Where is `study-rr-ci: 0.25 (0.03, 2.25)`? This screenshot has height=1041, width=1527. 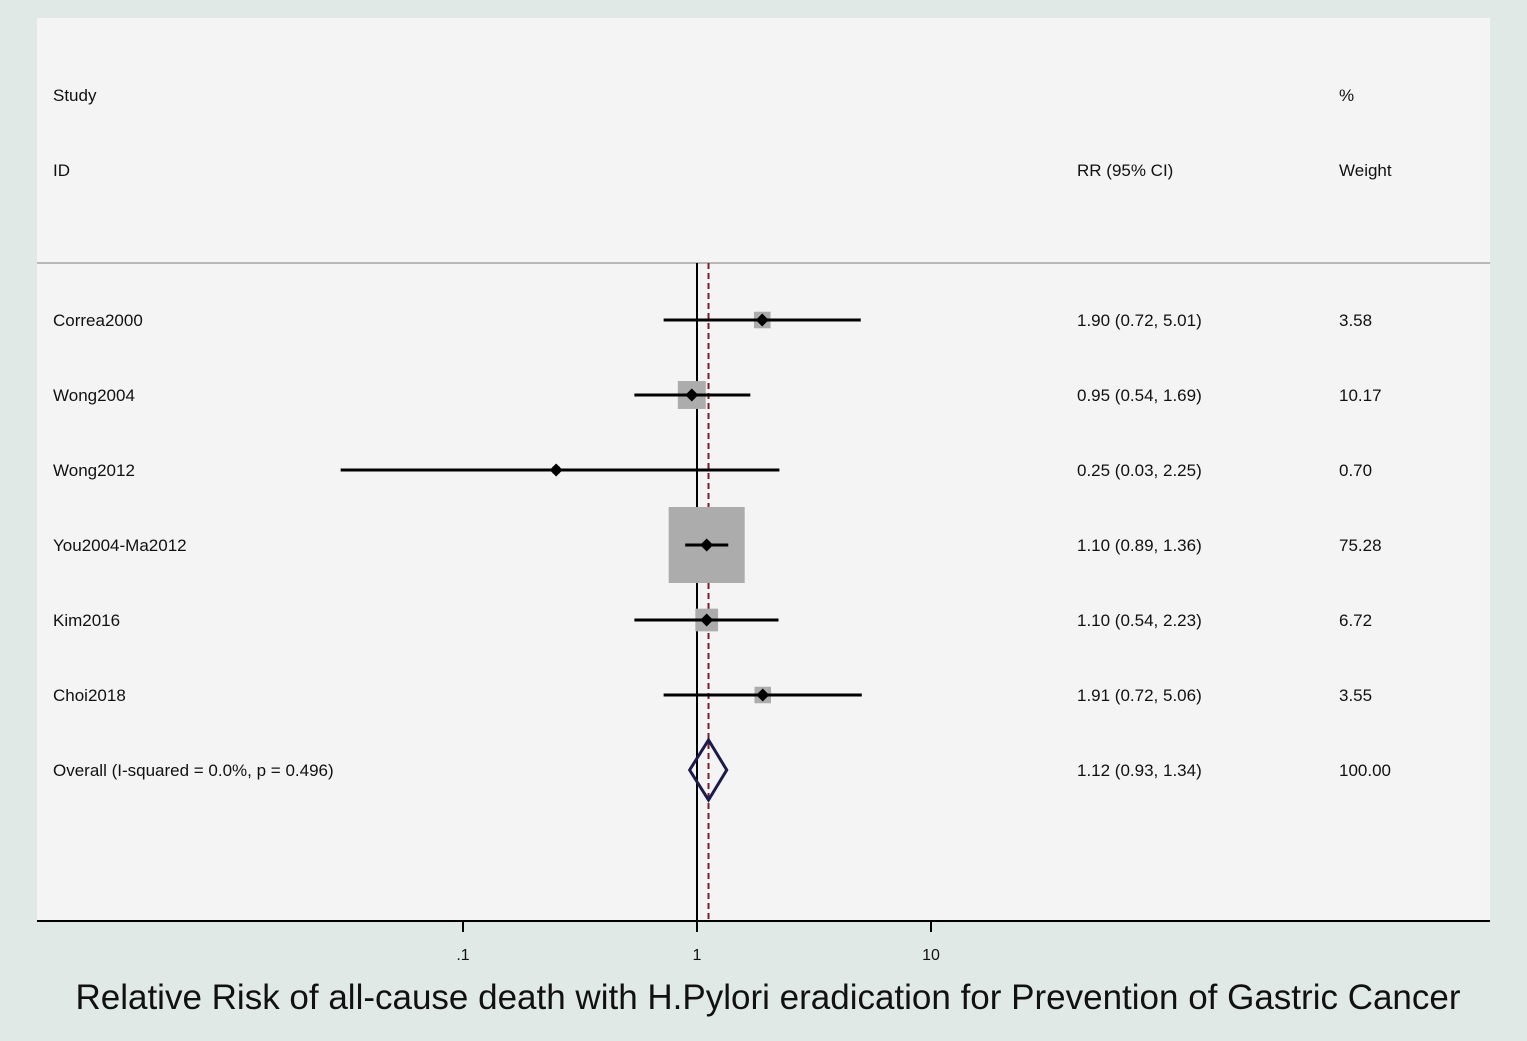 study-rr-ci: 0.25 (0.03, 2.25) is located at coordinates (1139, 470).